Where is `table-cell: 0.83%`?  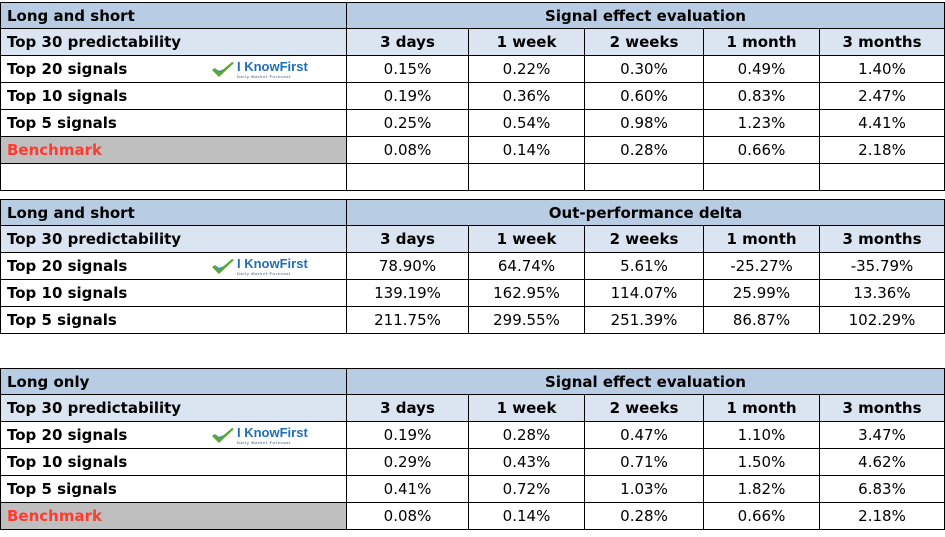
table-cell: 0.83% is located at coordinates (762, 96).